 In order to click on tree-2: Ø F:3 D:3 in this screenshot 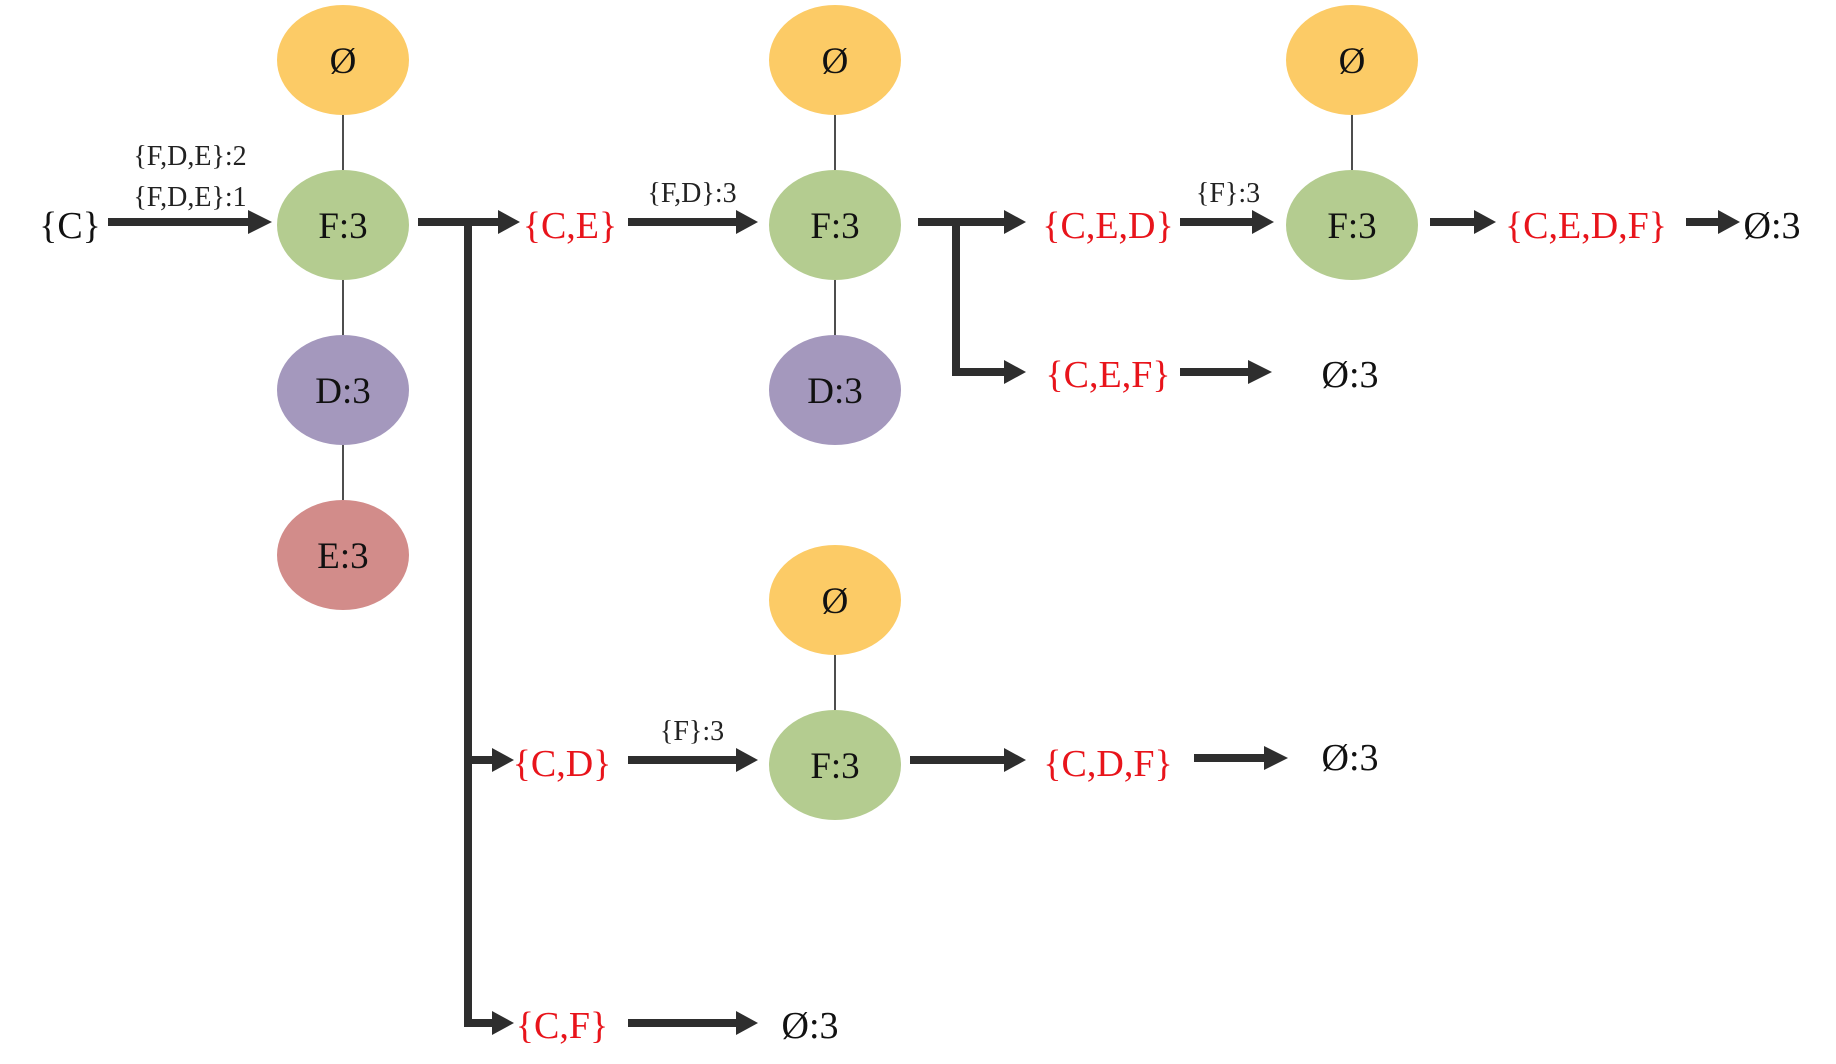, I will do `click(835, 225)`.